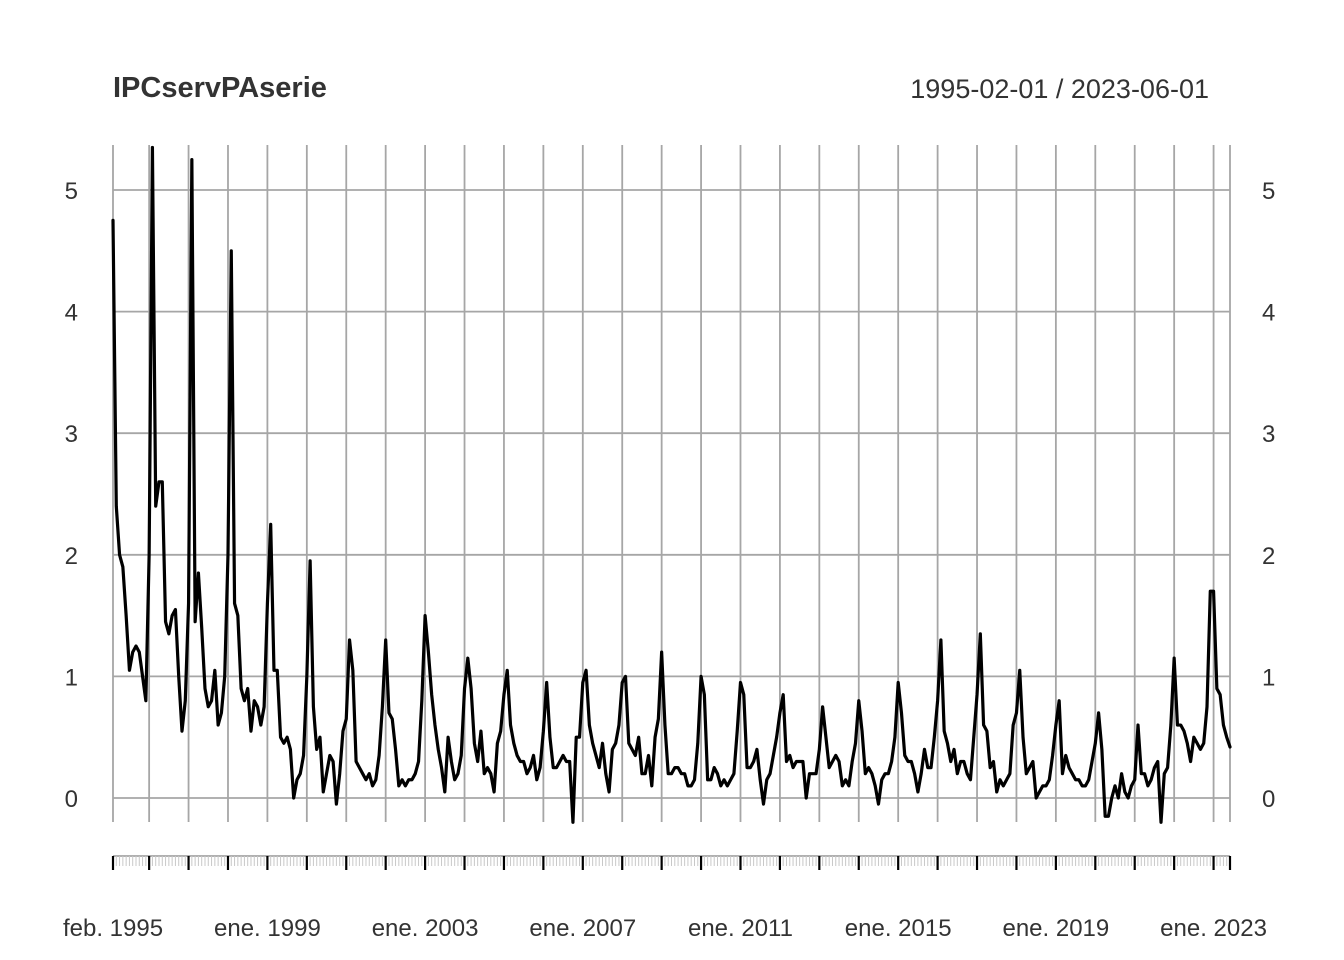  What do you see at coordinates (425, 928) in the screenshot?
I see `x-tick-label: ene. 2003` at bounding box center [425, 928].